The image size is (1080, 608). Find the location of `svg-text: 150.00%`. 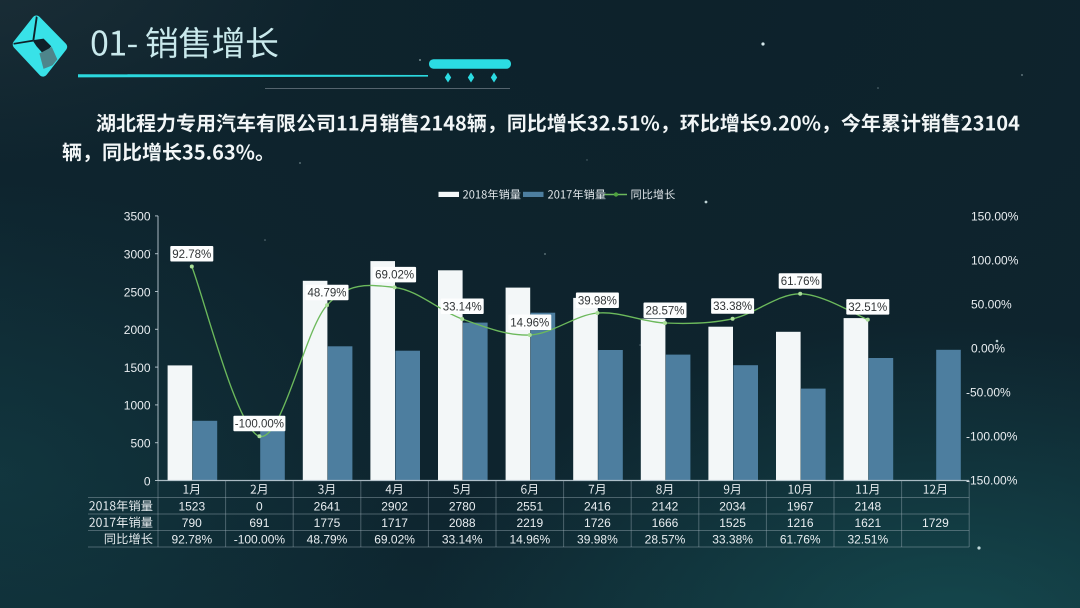

svg-text: 150.00% is located at coordinates (995, 216).